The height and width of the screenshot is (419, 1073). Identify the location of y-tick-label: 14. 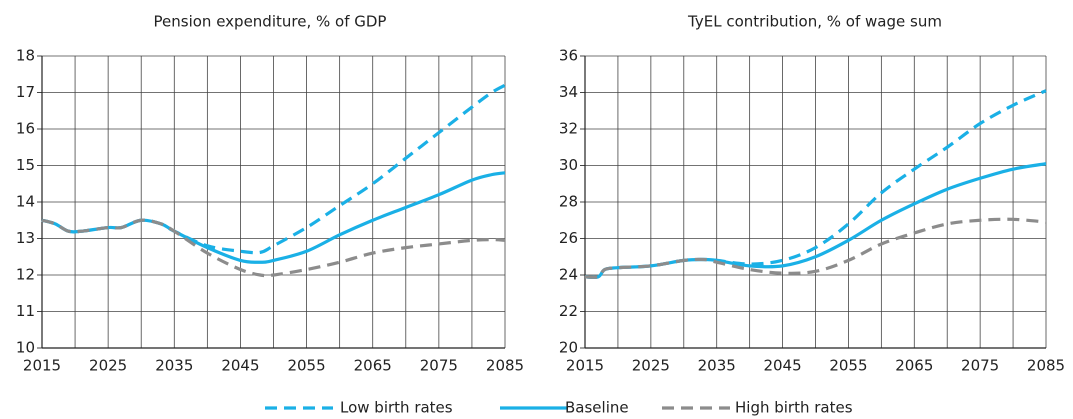
(25, 202).